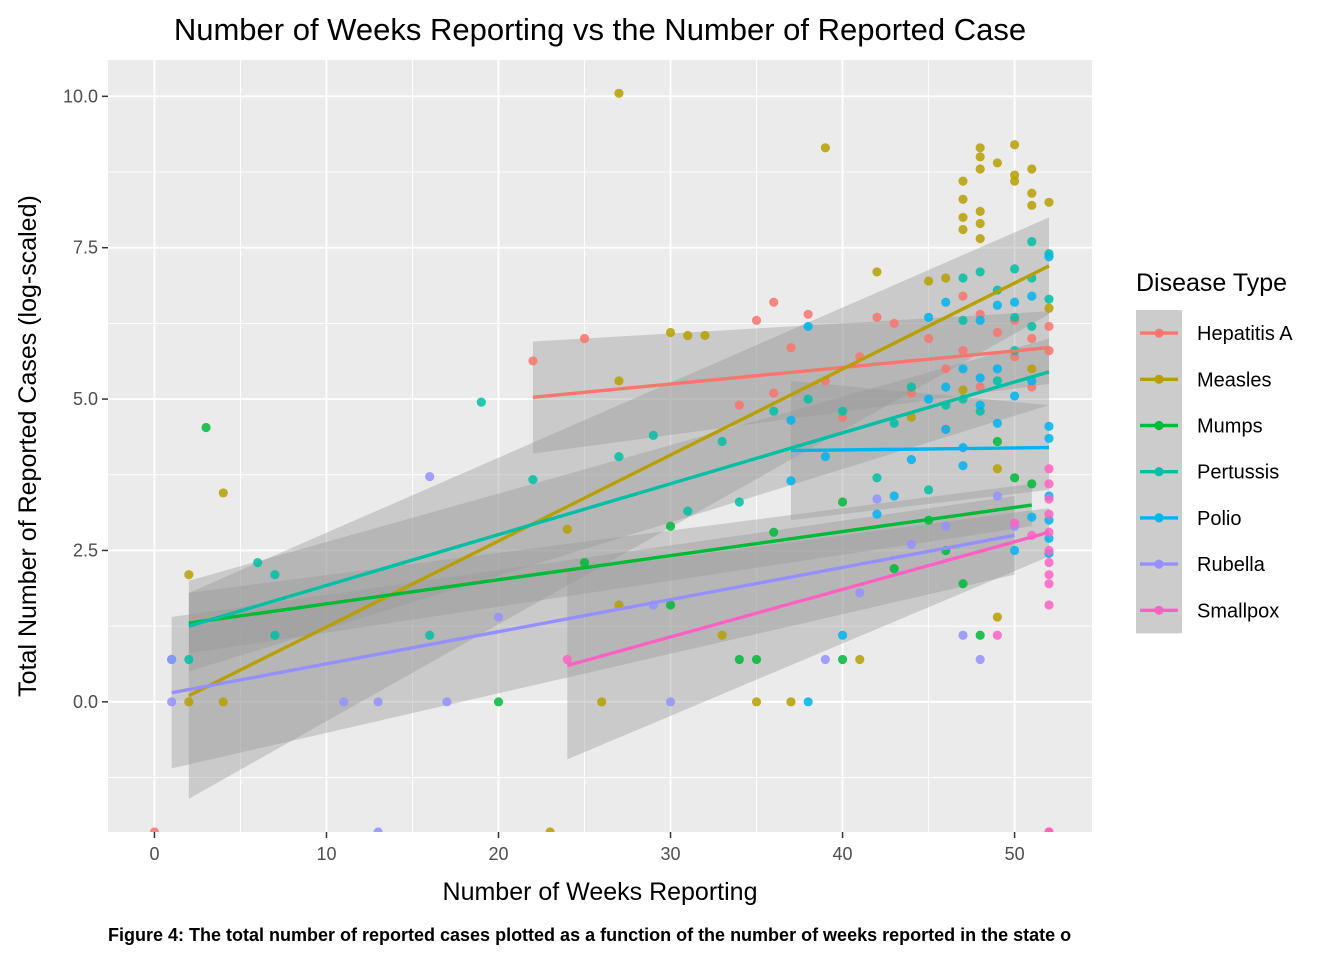  Describe the element at coordinates (85, 399) in the screenshot. I see `y-axis-ticks: 0.0 2.5 5.0 7.5 10.0` at that location.